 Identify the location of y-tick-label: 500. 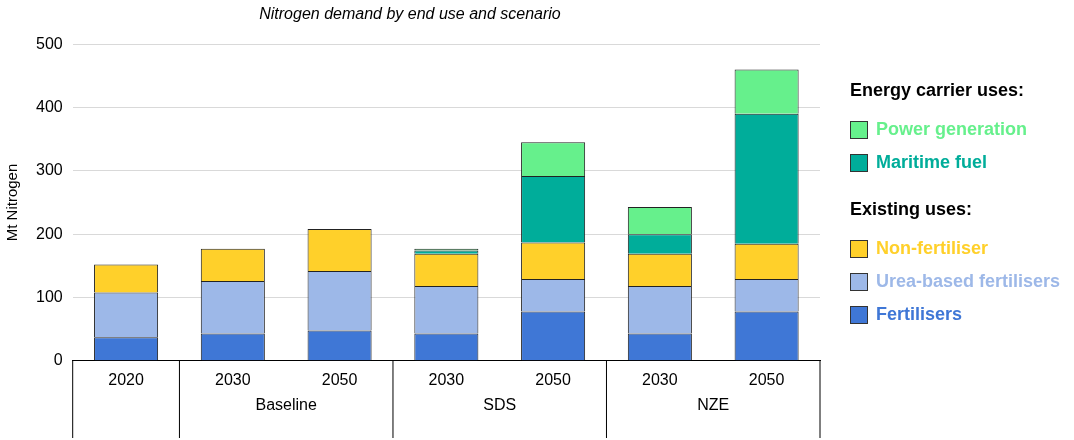
(49, 43).